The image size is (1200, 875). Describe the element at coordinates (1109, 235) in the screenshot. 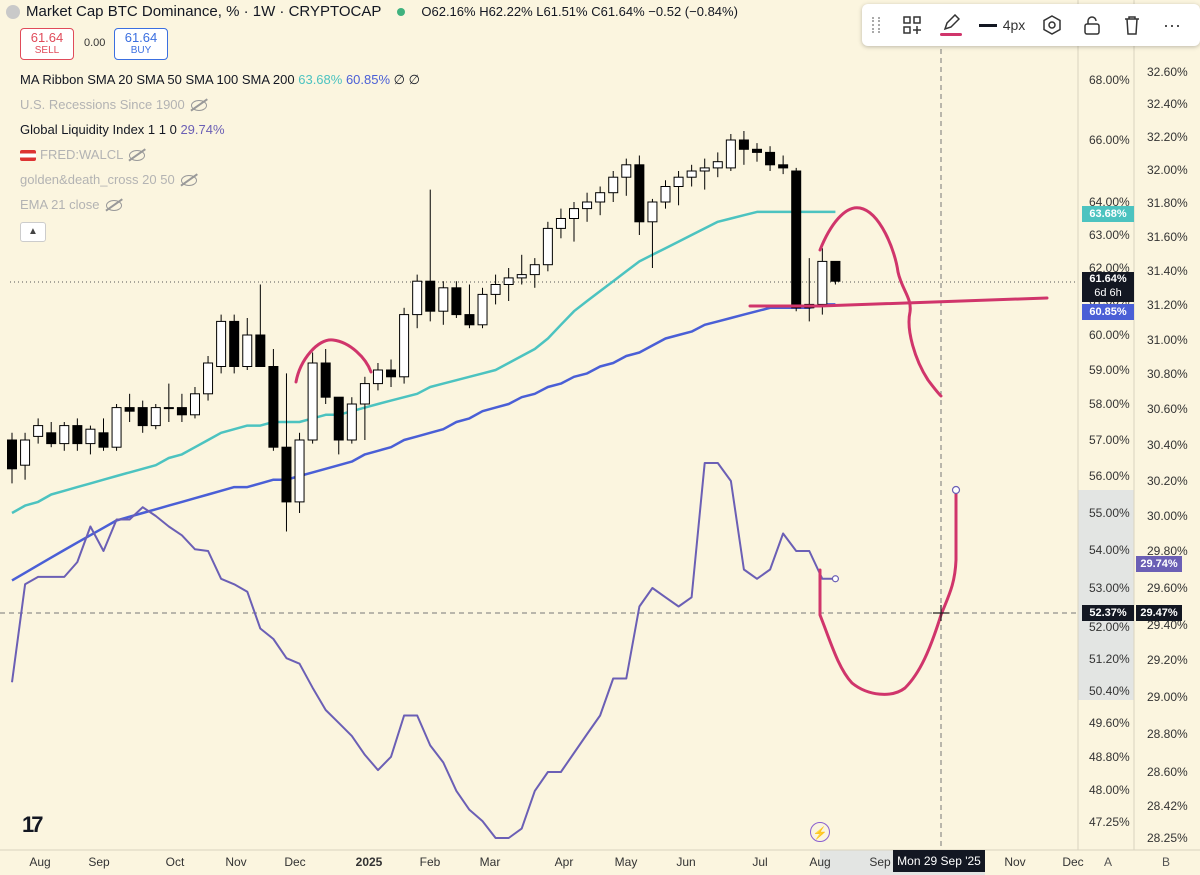

I see `left-axis-tick: 63.00%` at that location.